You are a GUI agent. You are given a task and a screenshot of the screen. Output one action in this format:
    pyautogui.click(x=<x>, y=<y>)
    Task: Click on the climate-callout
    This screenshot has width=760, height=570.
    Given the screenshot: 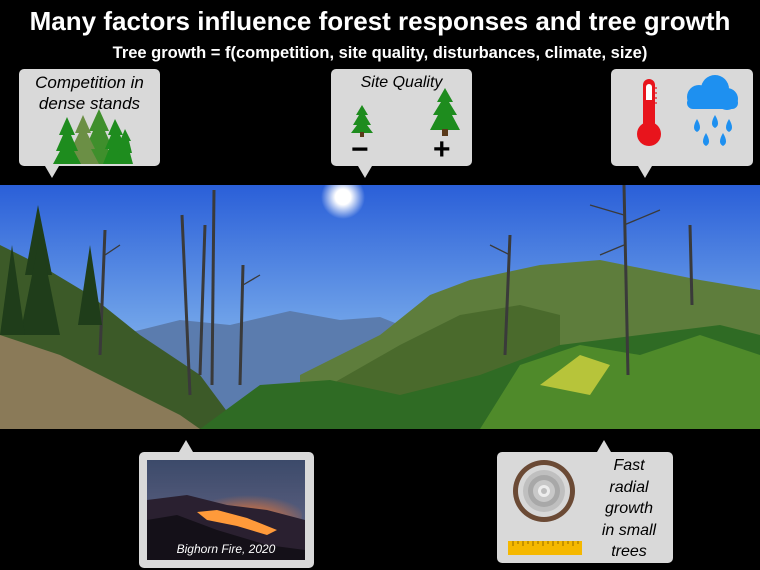 What is the action you would take?
    pyautogui.click(x=682, y=123)
    